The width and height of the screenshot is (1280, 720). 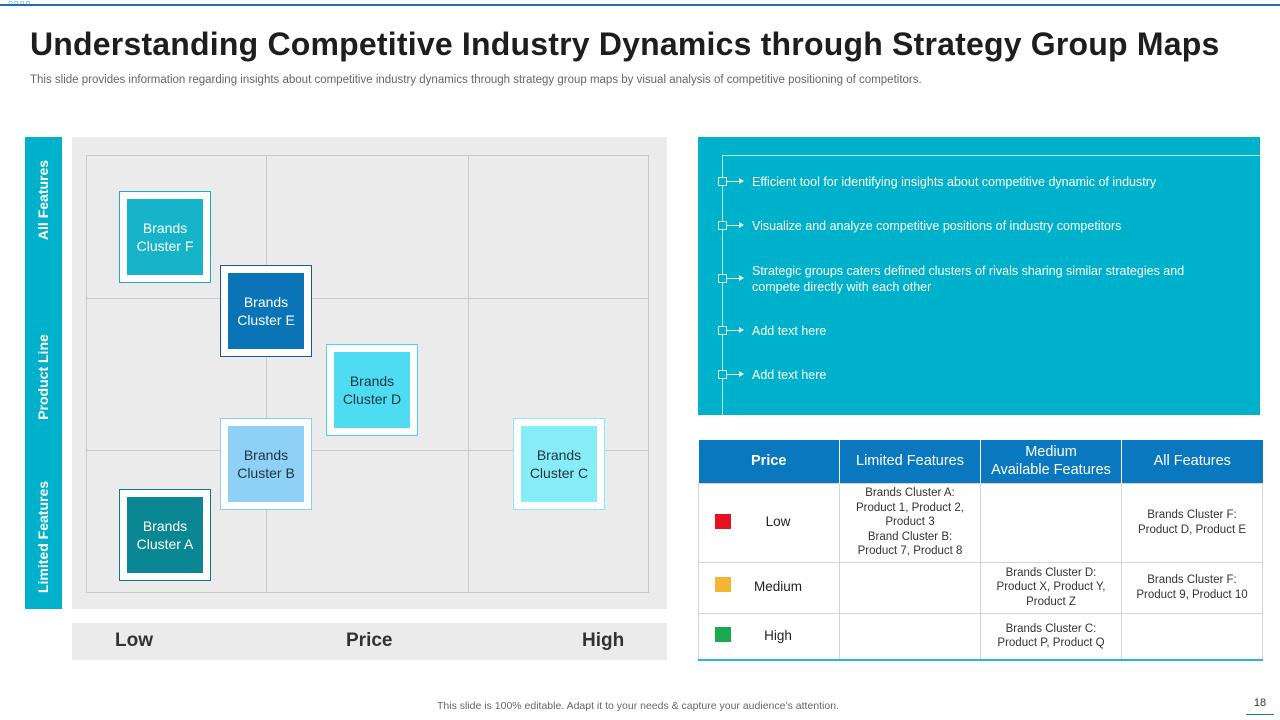 What do you see at coordinates (603, 640) in the screenshot?
I see `x-label-high: High` at bounding box center [603, 640].